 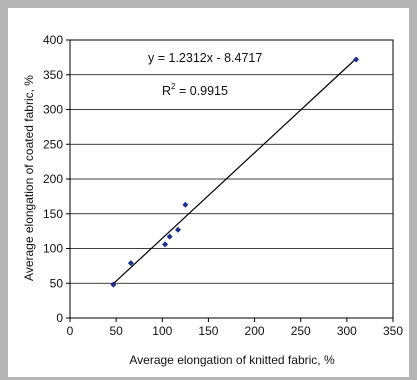 I want to click on y-axis-label: Average elongation of coated fabric, %, so click(x=29, y=178).